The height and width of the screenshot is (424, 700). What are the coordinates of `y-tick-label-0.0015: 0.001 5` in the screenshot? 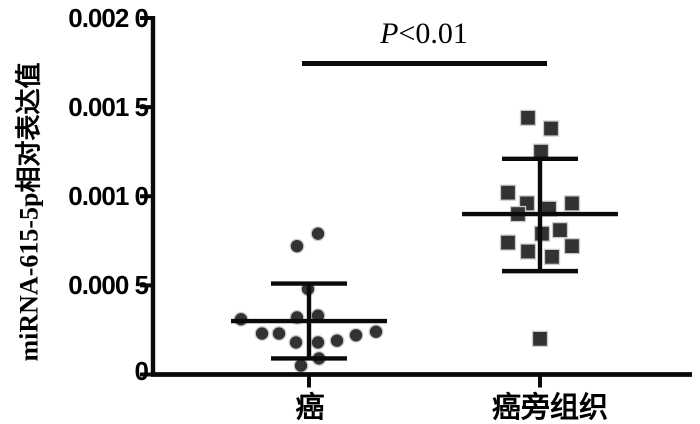 It's located at (108, 107).